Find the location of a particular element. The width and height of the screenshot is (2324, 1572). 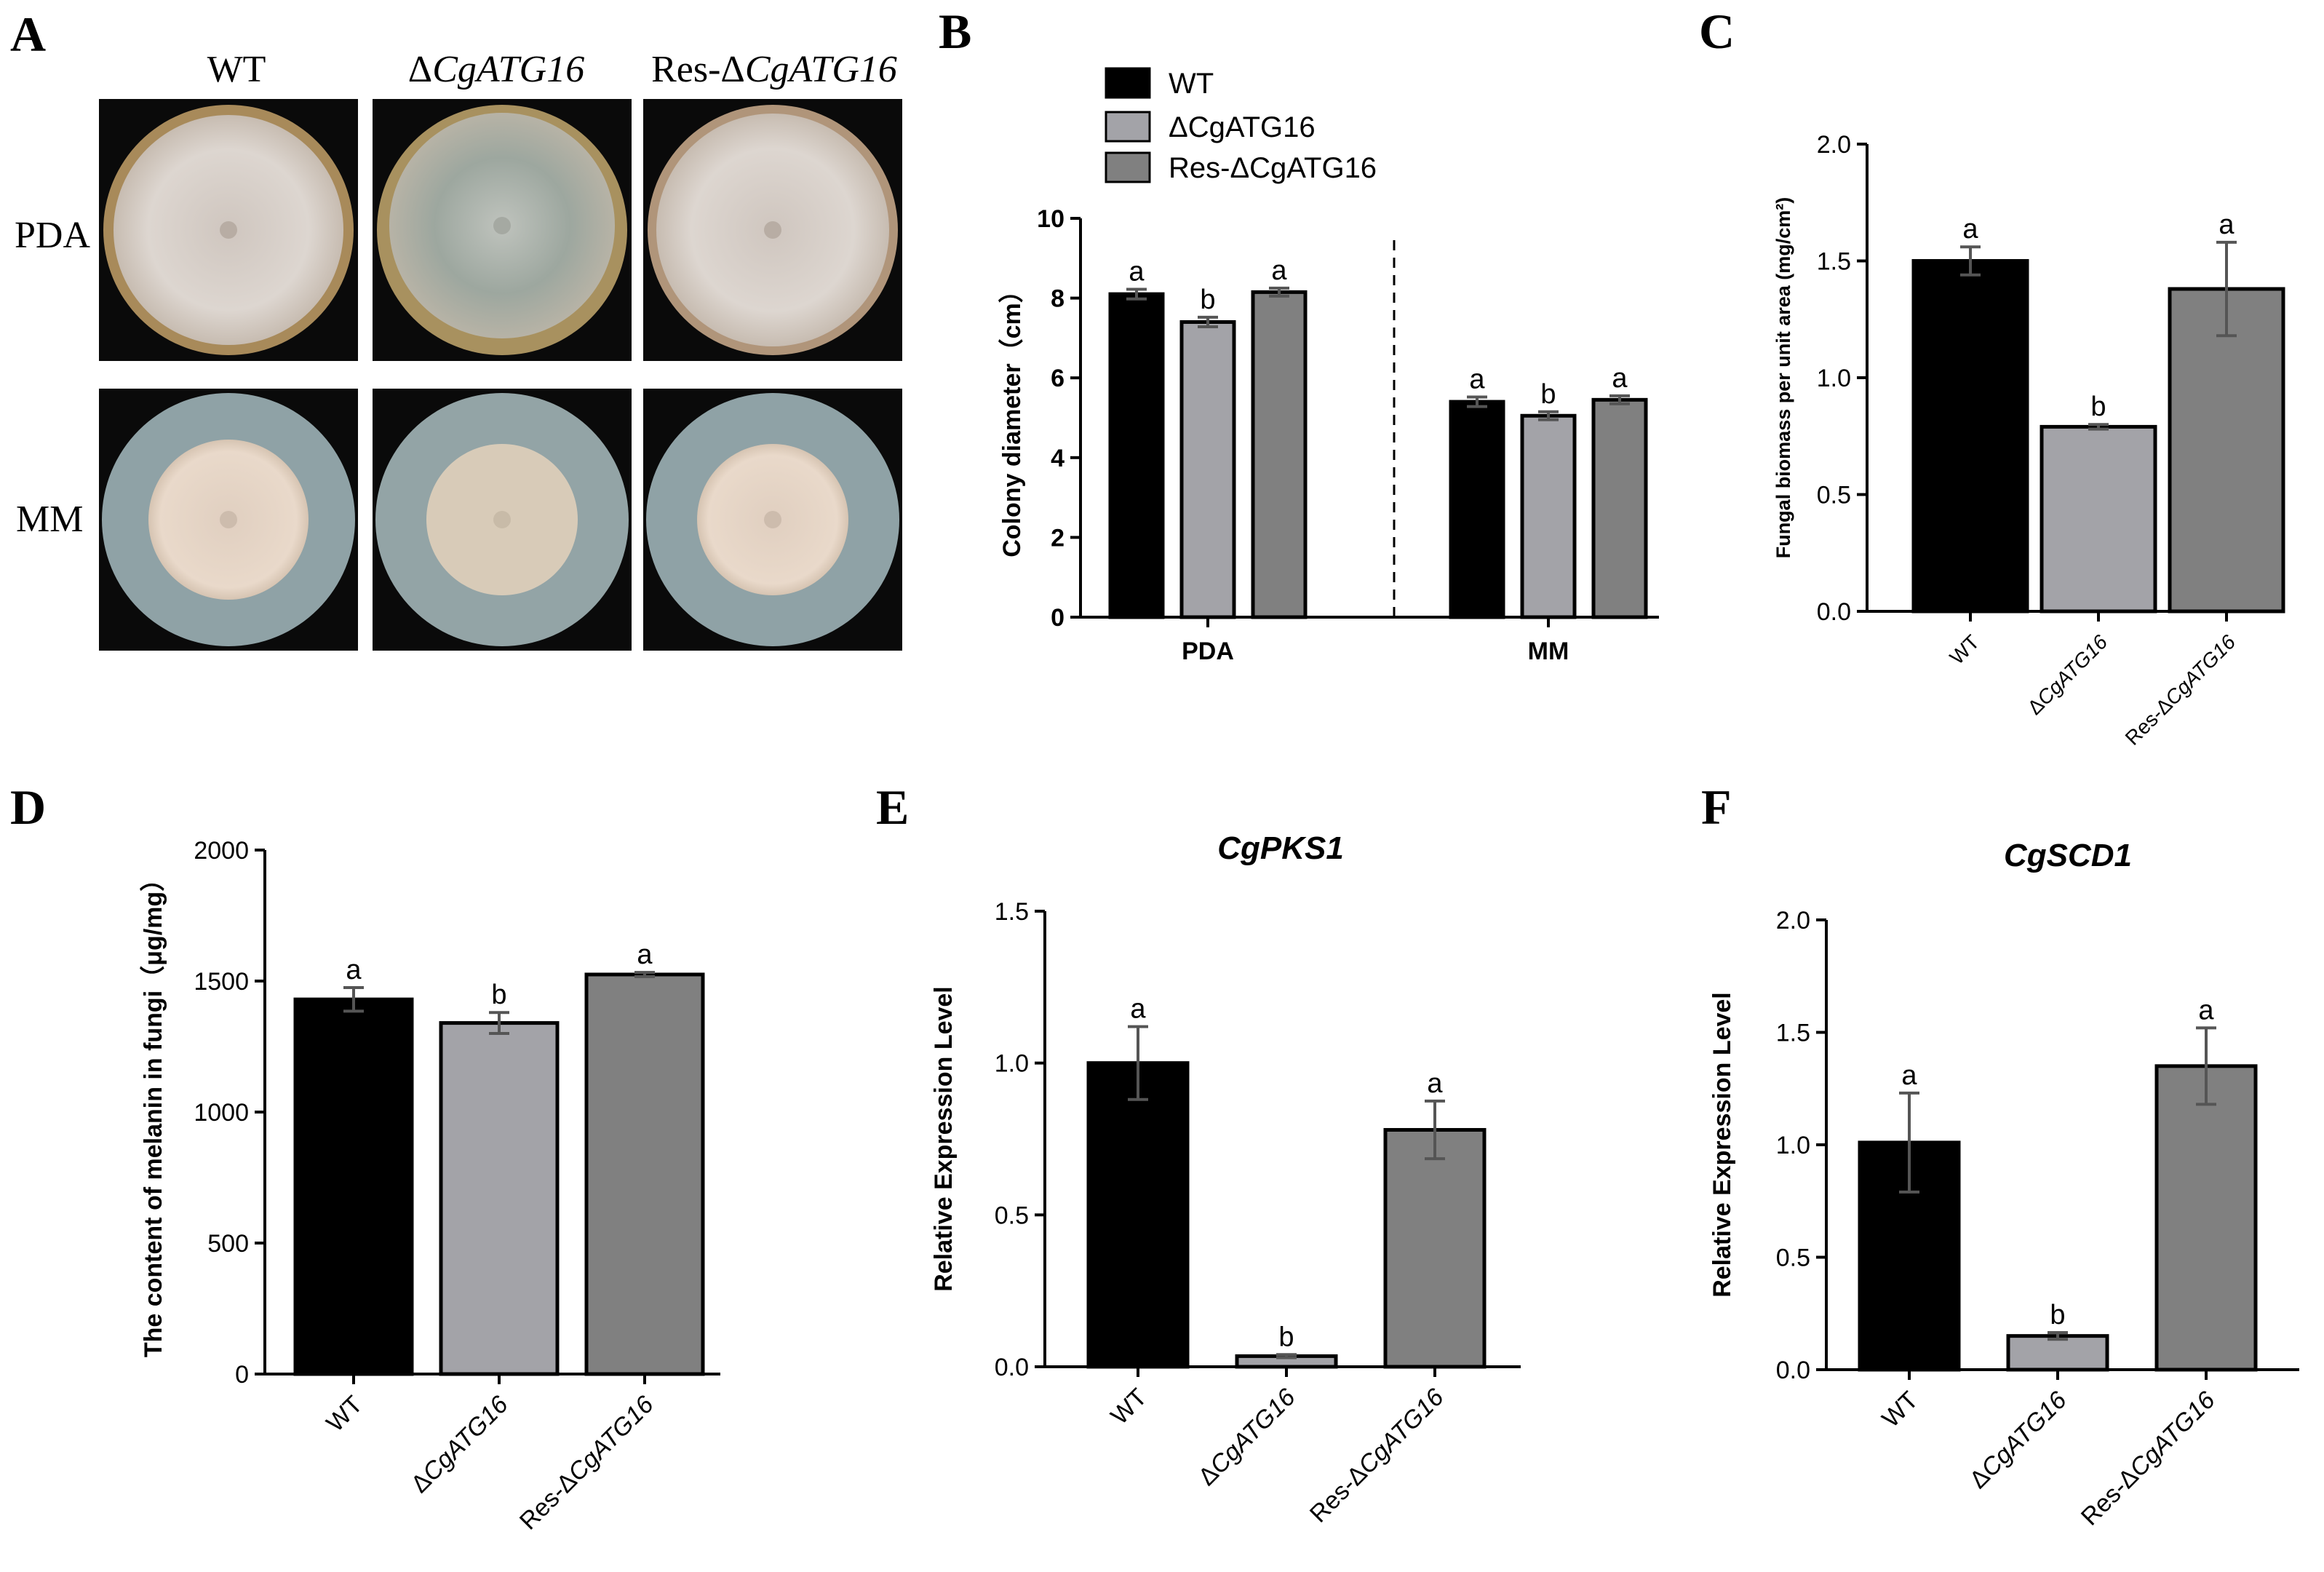

chart-e-ylabel: Relative Expression Level is located at coordinates (944, 1139).